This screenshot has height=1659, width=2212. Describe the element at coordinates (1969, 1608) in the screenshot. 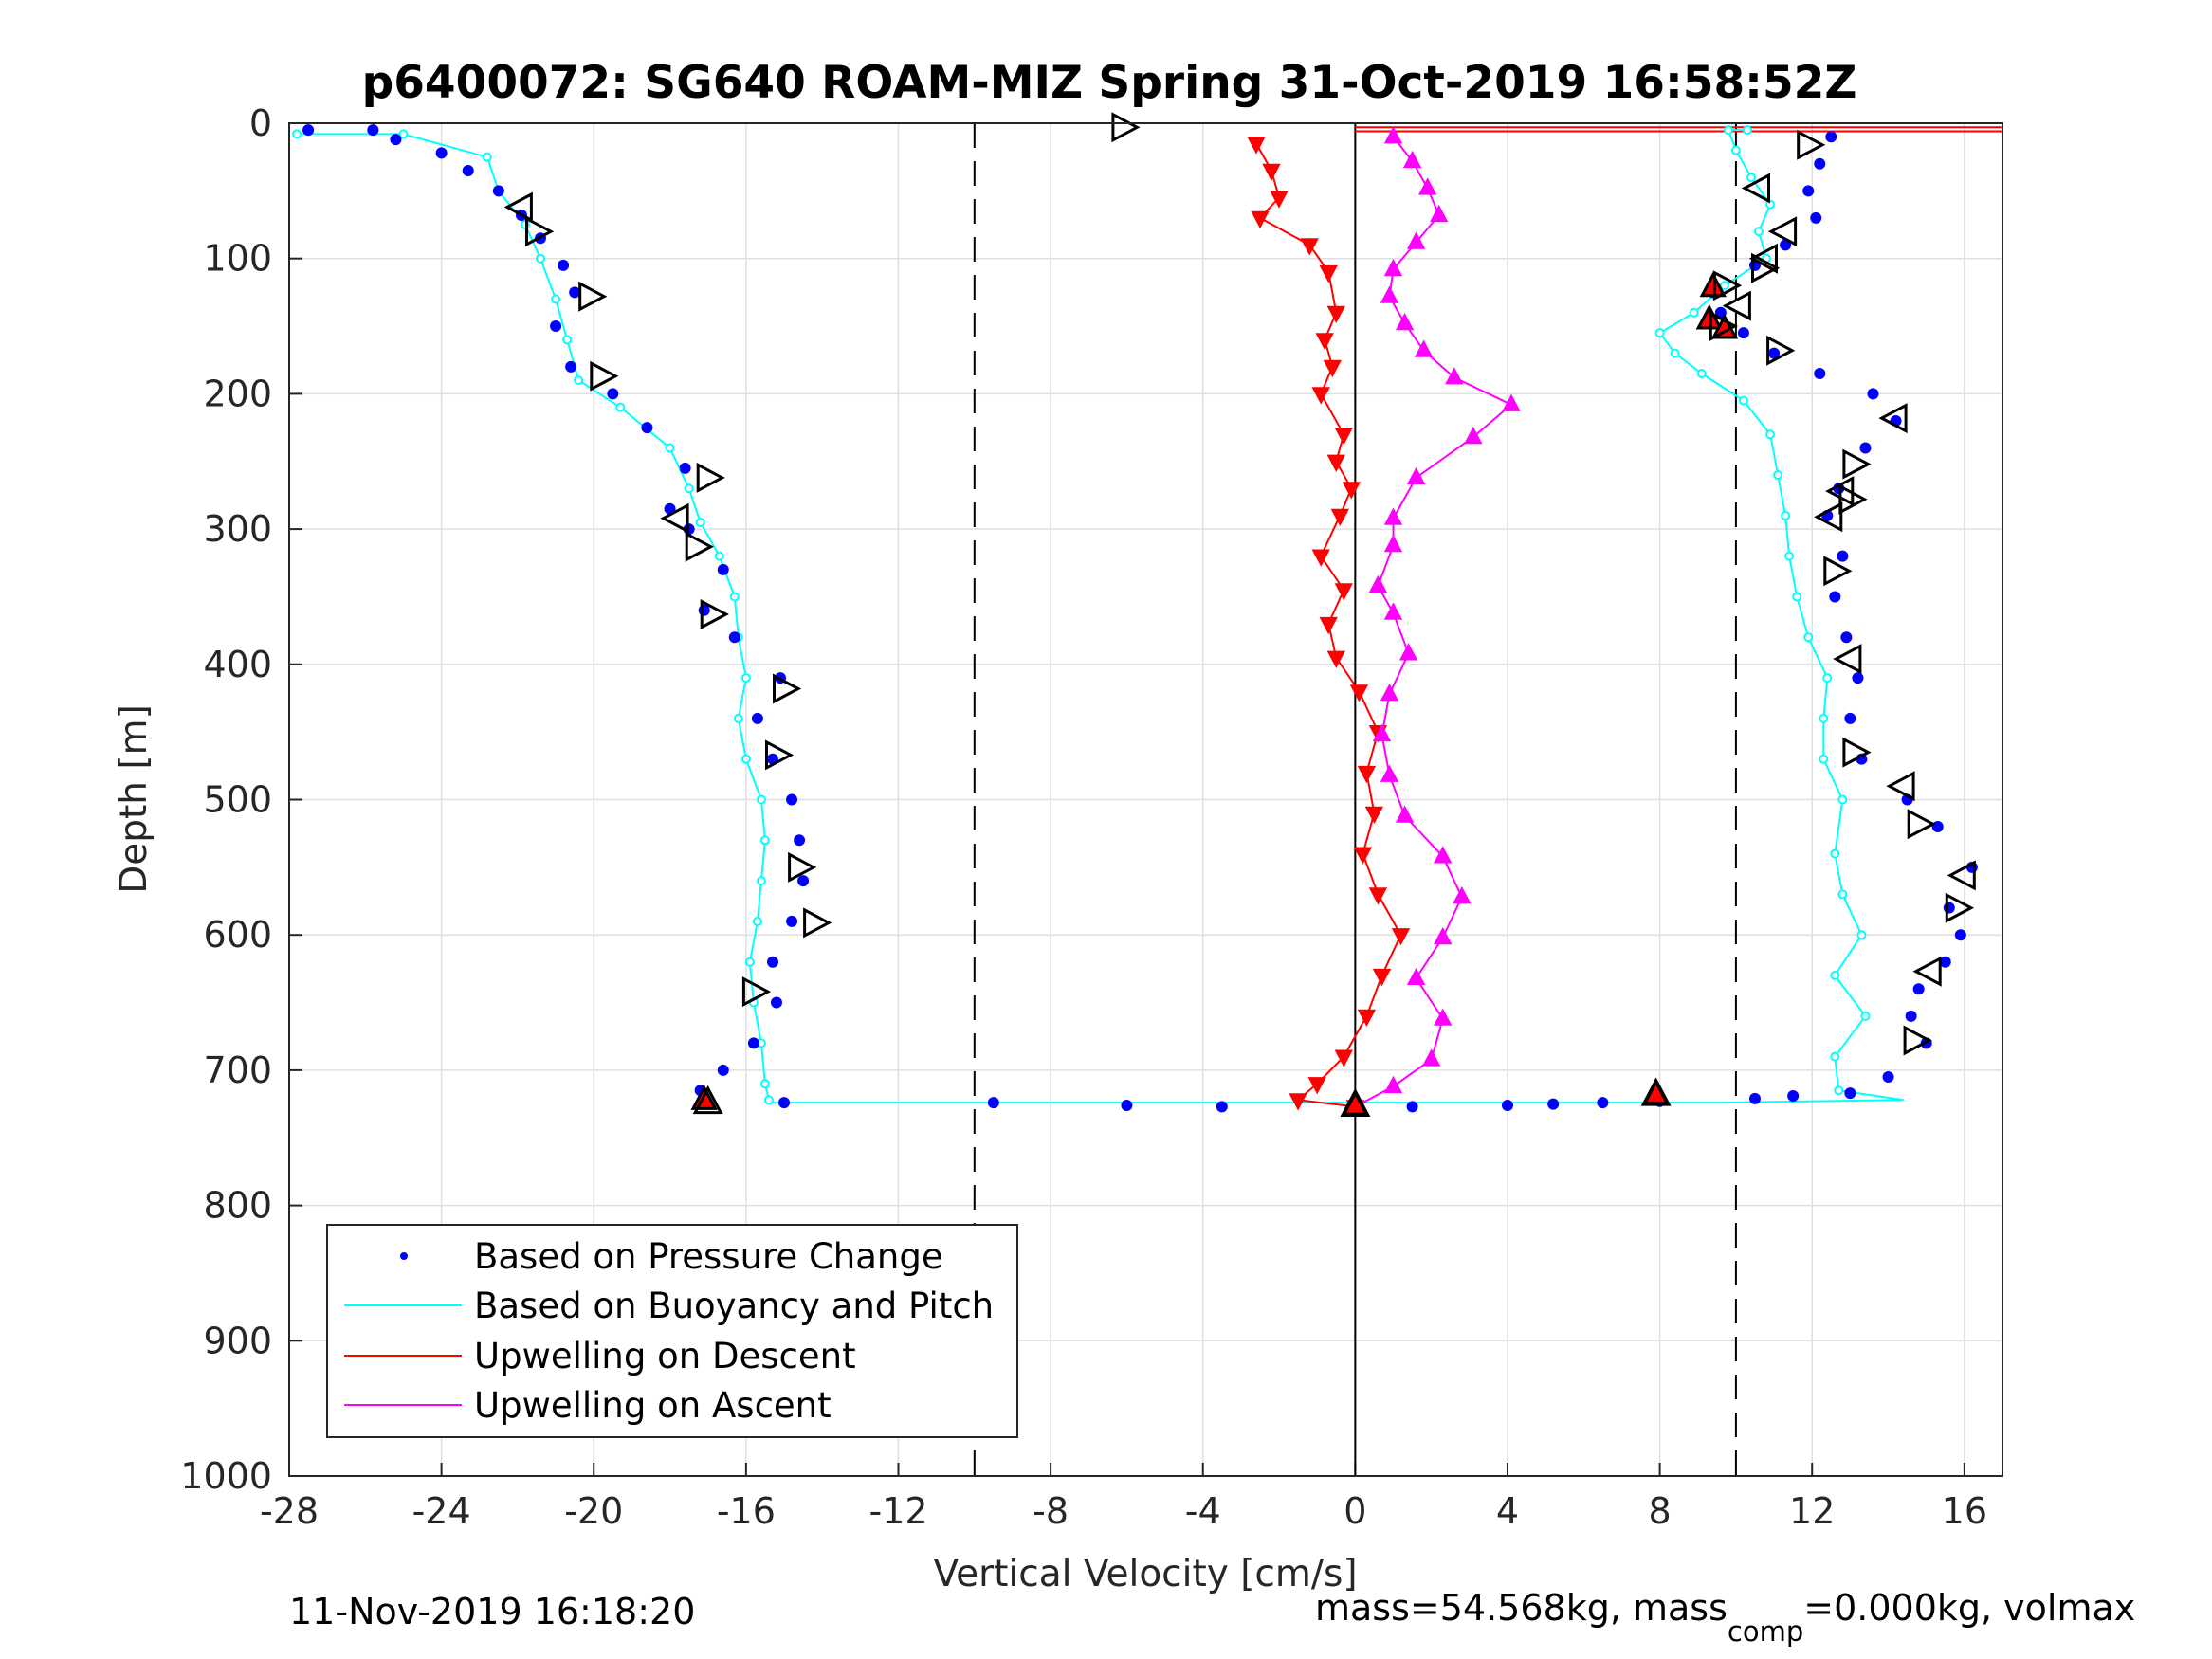

I see `footer-mass-part2: =0.000kg, volmax` at that location.